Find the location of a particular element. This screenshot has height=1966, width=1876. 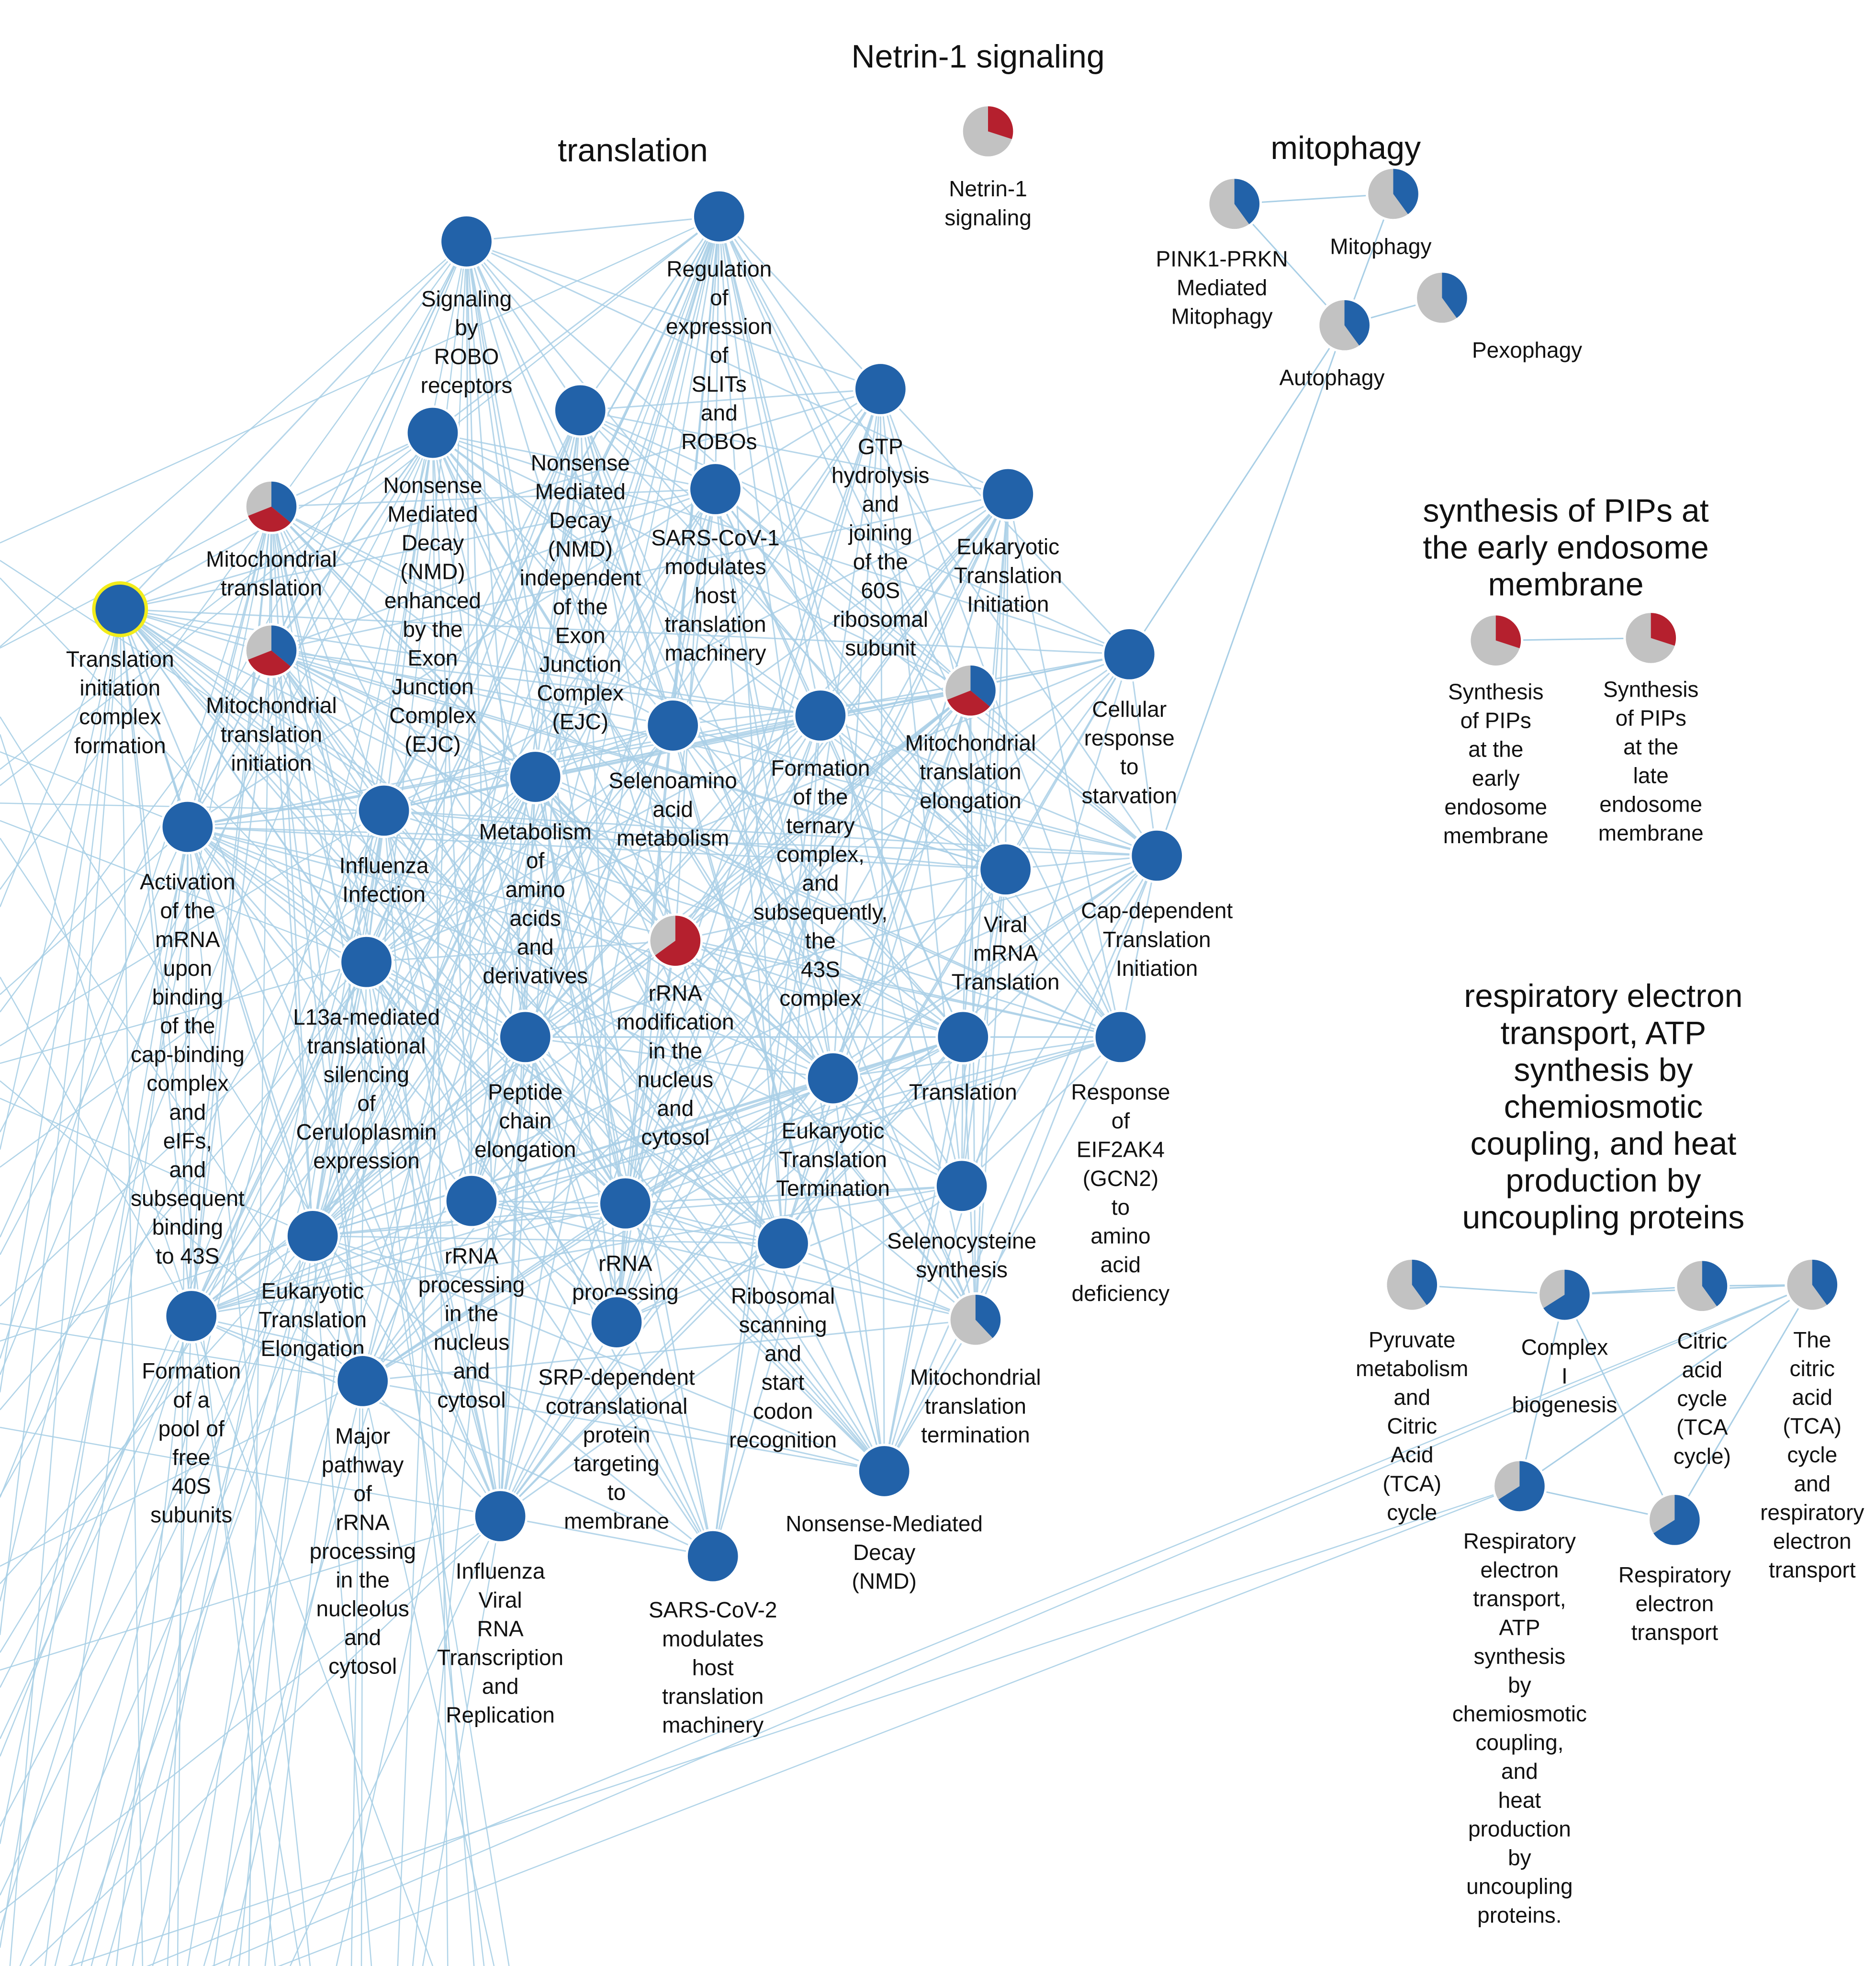

node-label: signaling is located at coordinates (988, 217).